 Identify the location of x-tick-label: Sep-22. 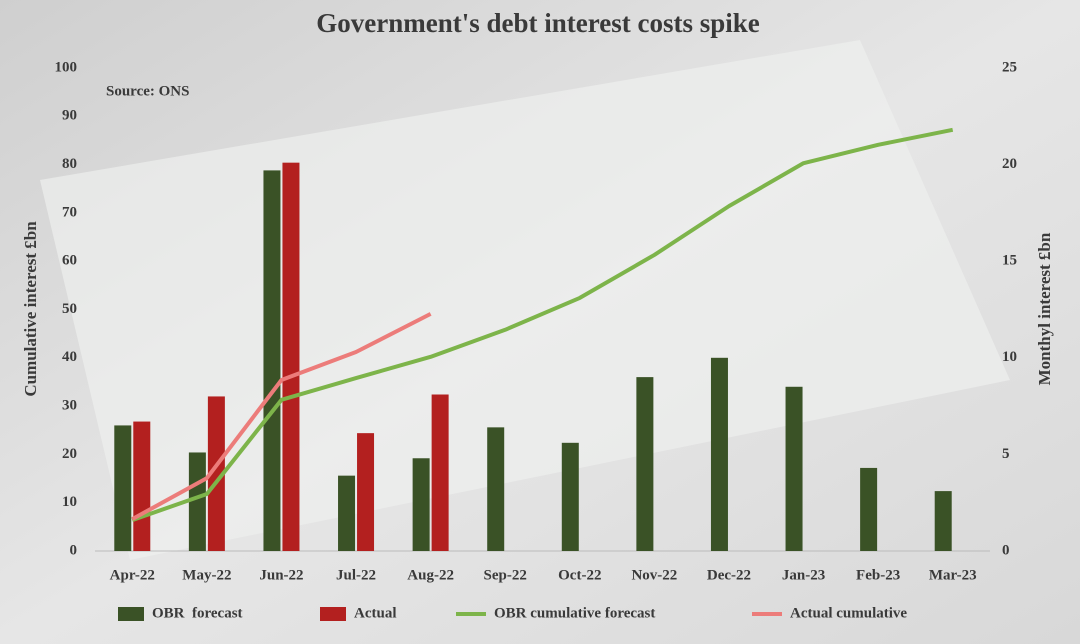
(505, 575).